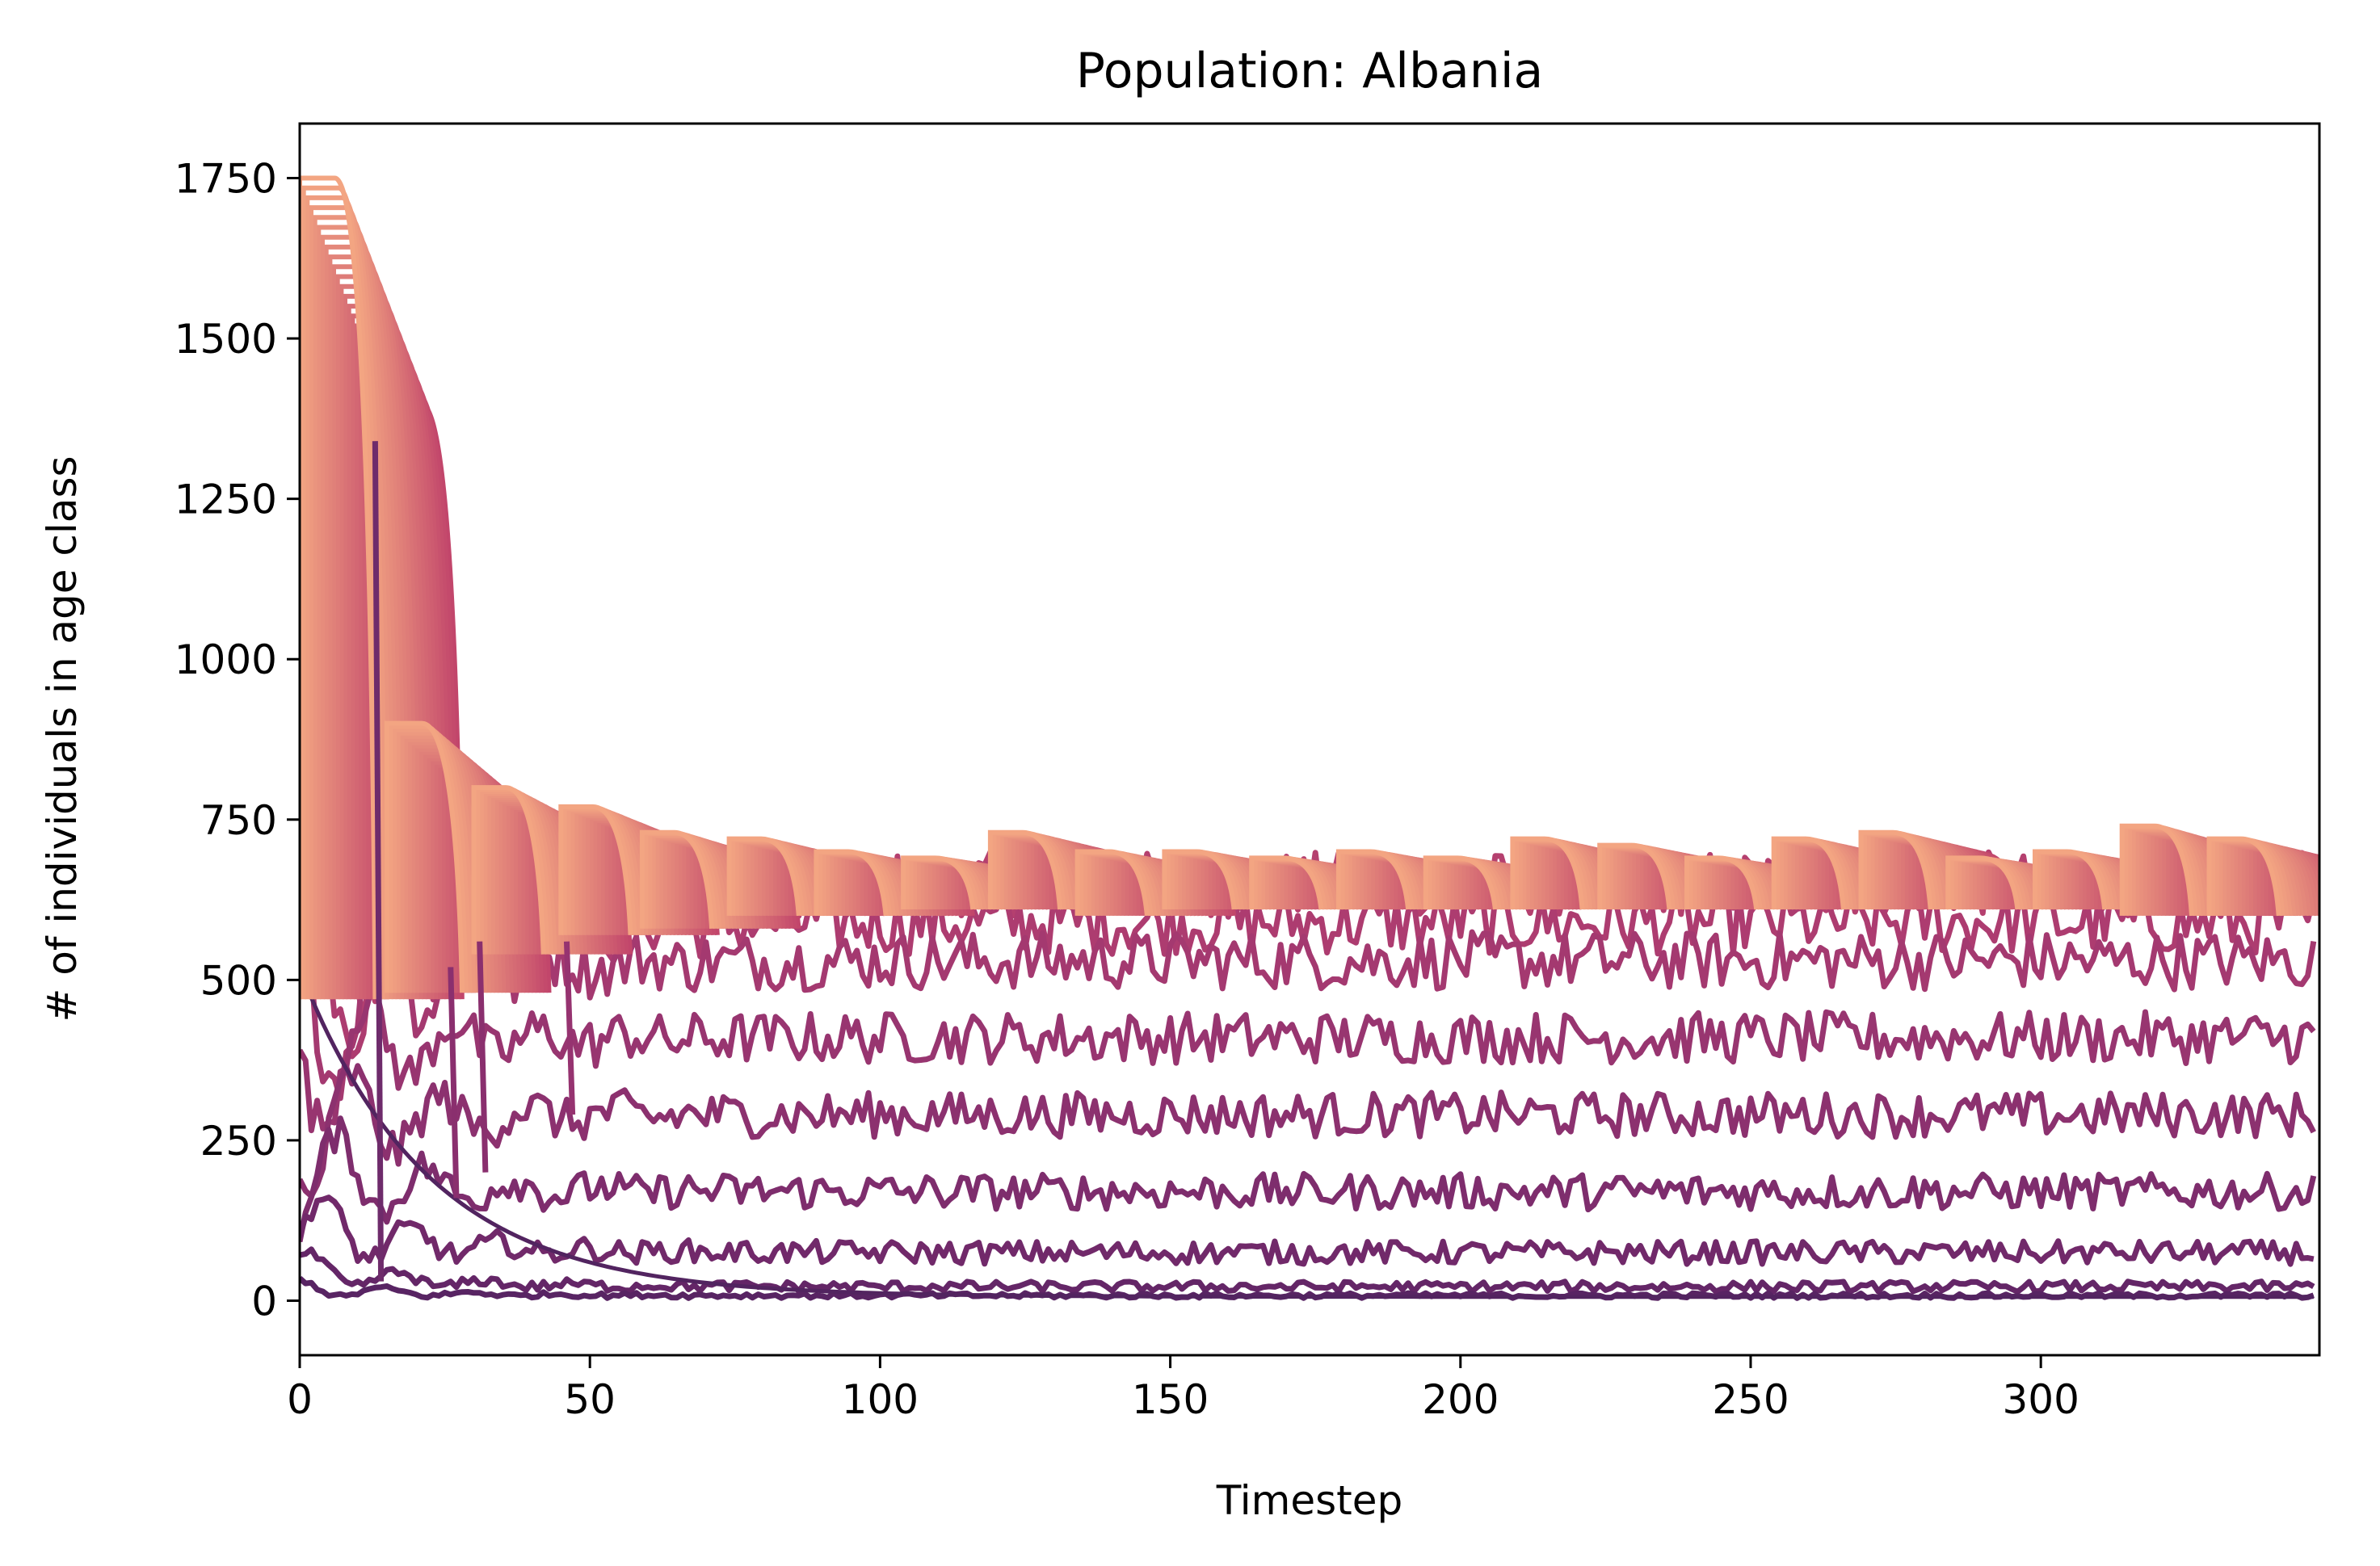  Describe the element at coordinates (590, 1399) in the screenshot. I see `x-tick-label: 50` at that location.